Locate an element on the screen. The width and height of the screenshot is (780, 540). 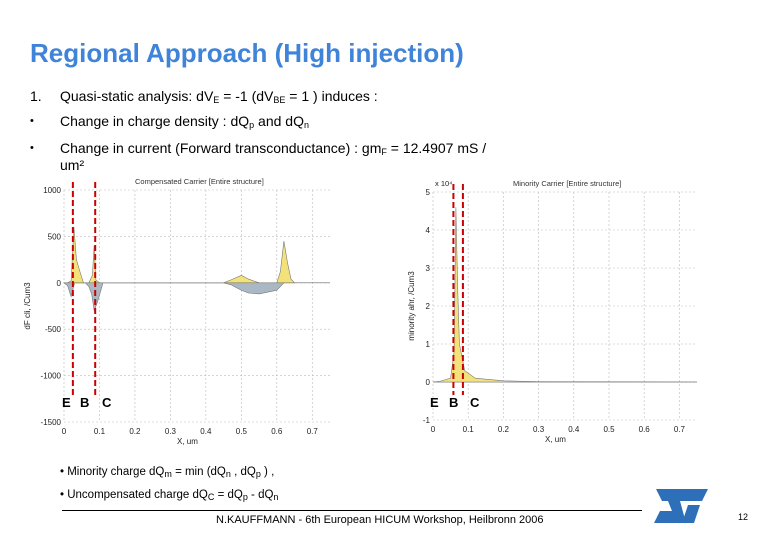
y-tick-label: 500 is located at coordinates (55, 236).